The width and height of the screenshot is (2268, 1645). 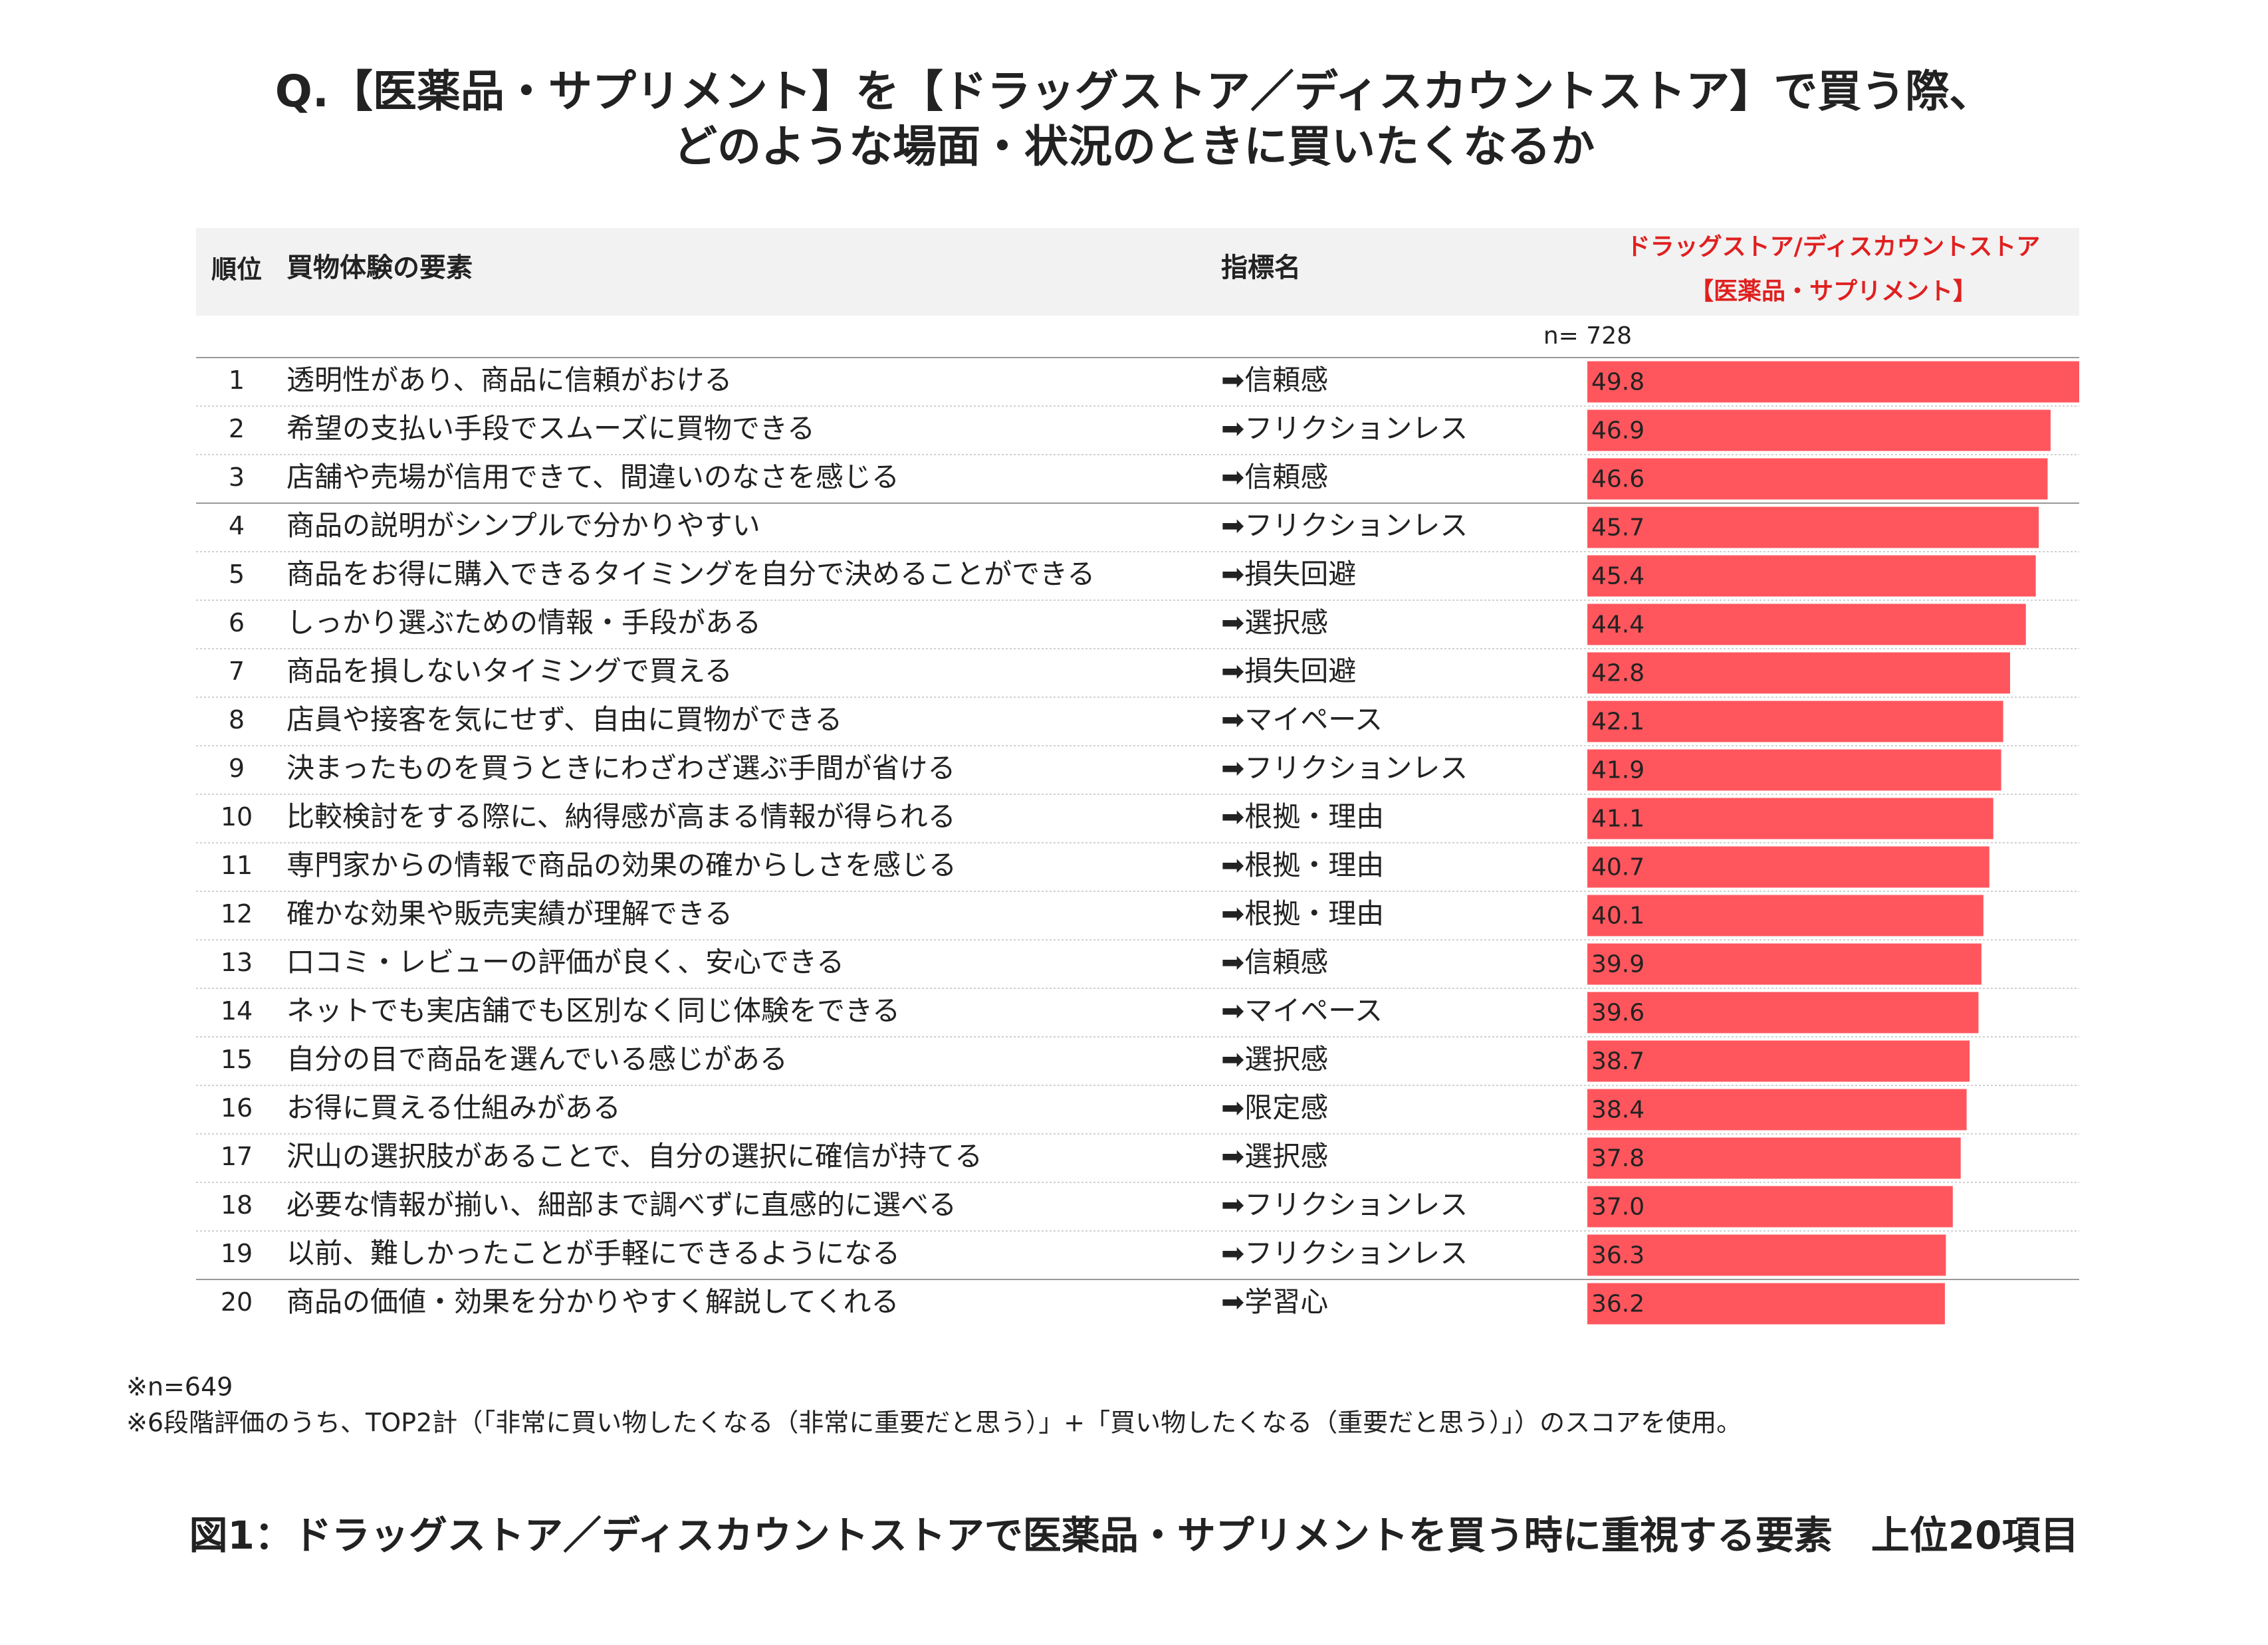 What do you see at coordinates (379, 268) in the screenshot?
I see `column-header: 買物体験の要素` at bounding box center [379, 268].